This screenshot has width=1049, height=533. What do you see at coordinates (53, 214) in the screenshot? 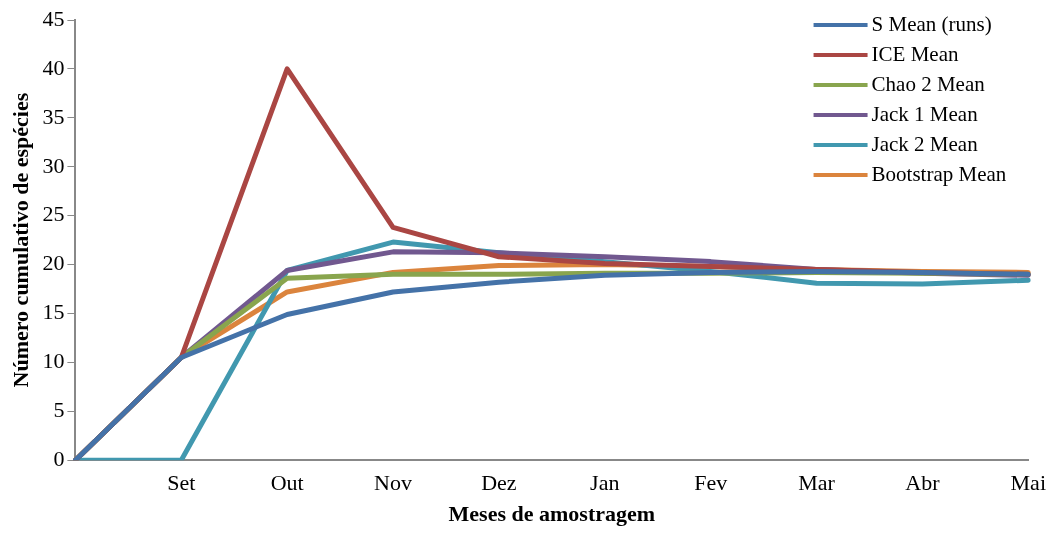
I see `y-tick-label: 25` at bounding box center [53, 214].